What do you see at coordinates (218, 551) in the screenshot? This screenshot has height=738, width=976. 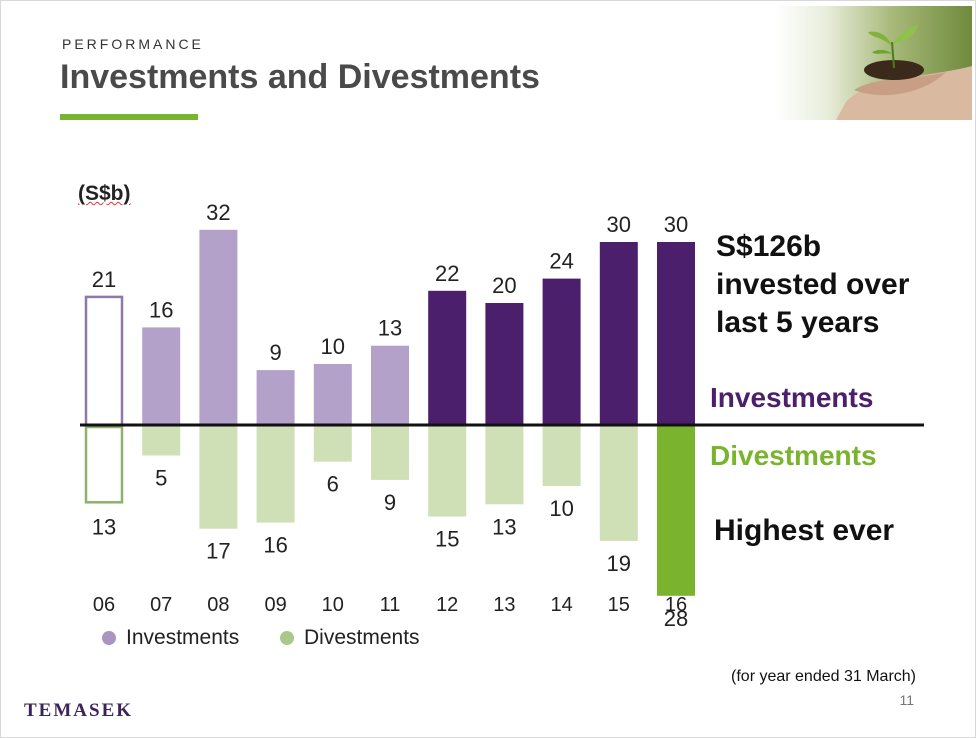 I see `divestment-value-08: 17` at bounding box center [218, 551].